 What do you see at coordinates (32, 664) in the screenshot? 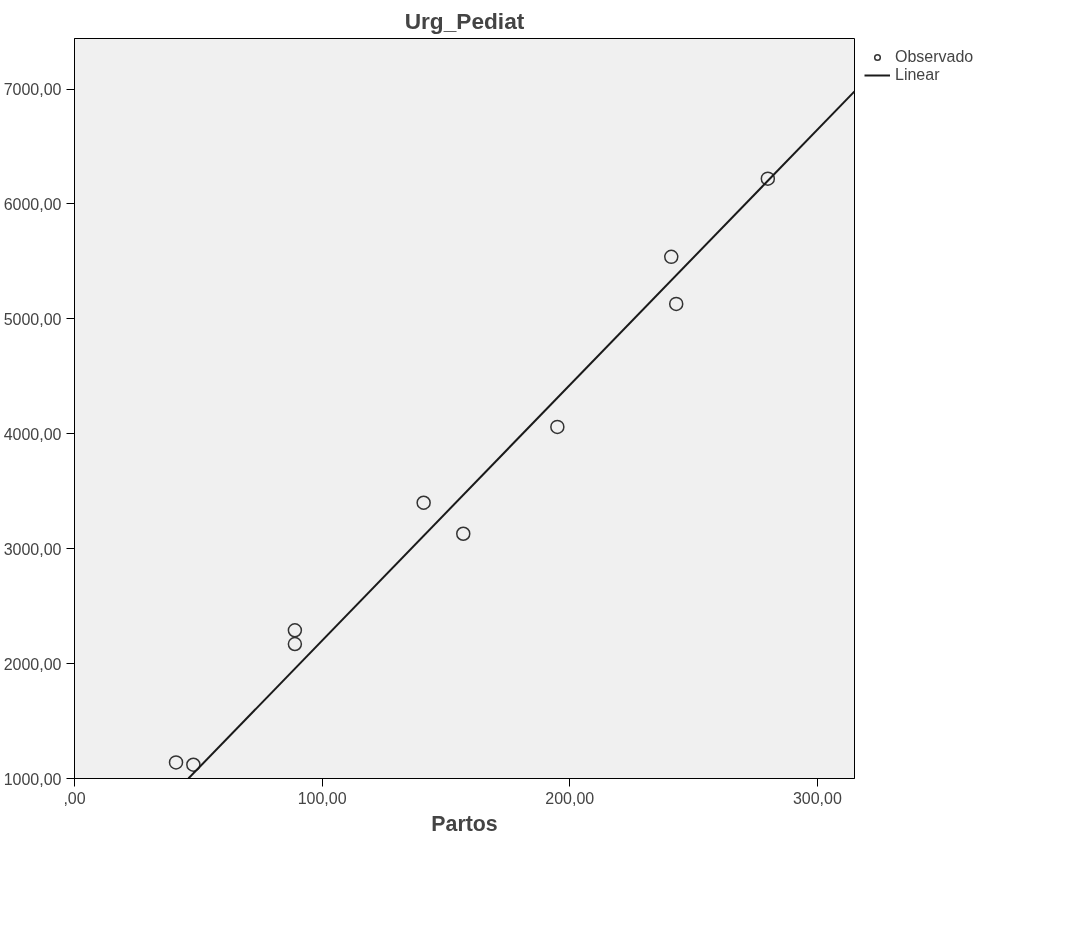
I see `y-tick-label: 2000,00` at bounding box center [32, 664].